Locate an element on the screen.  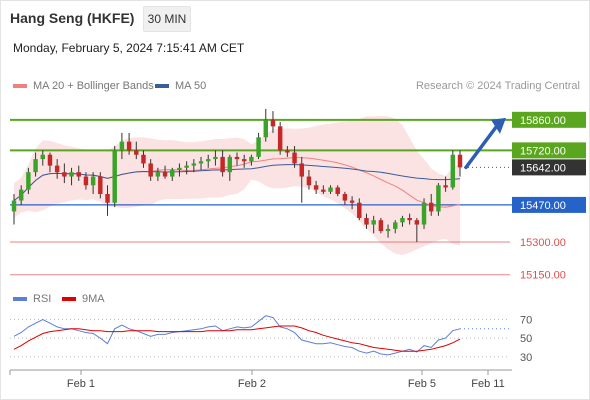
ma50-legend-swatch is located at coordinates (162, 86).